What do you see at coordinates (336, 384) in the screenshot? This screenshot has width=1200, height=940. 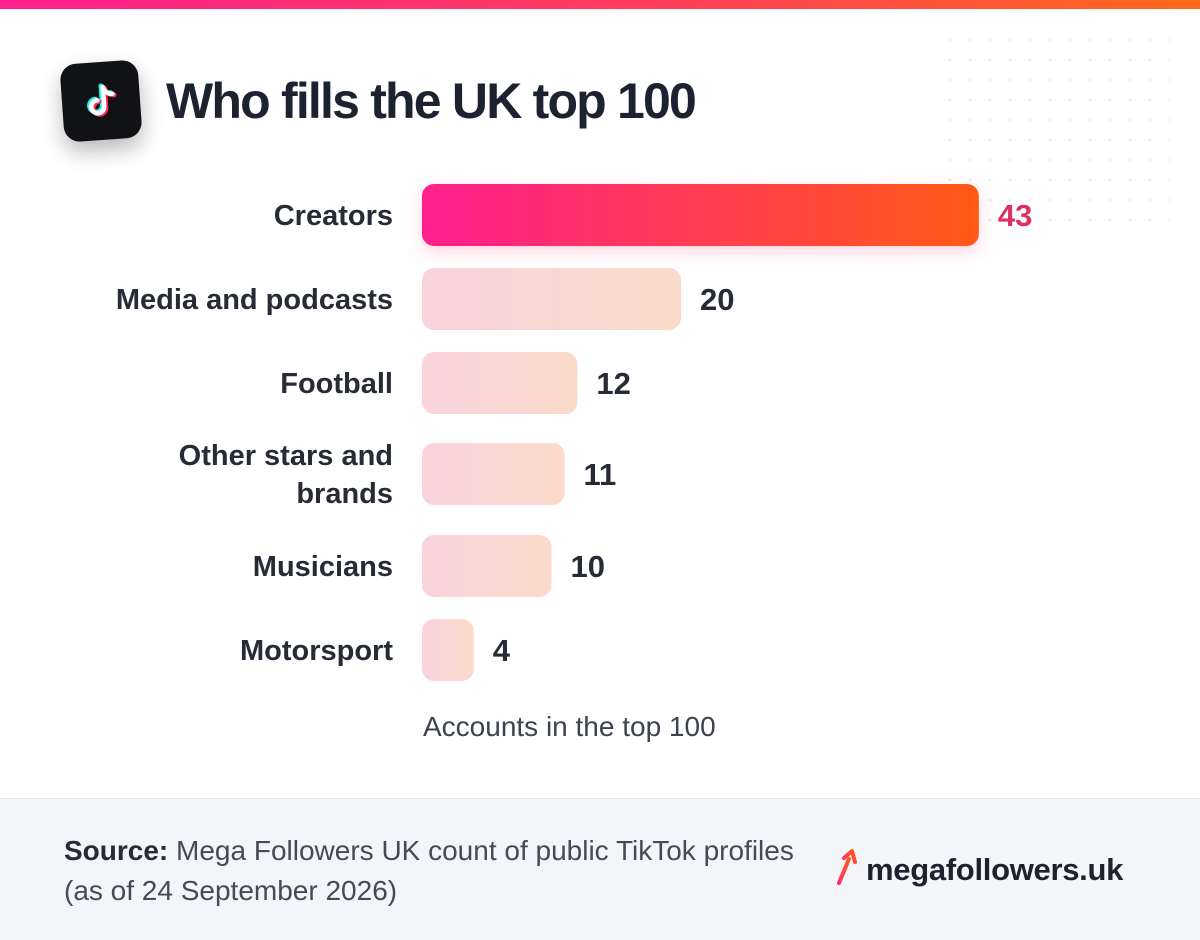 I see `category-label: Football` at bounding box center [336, 384].